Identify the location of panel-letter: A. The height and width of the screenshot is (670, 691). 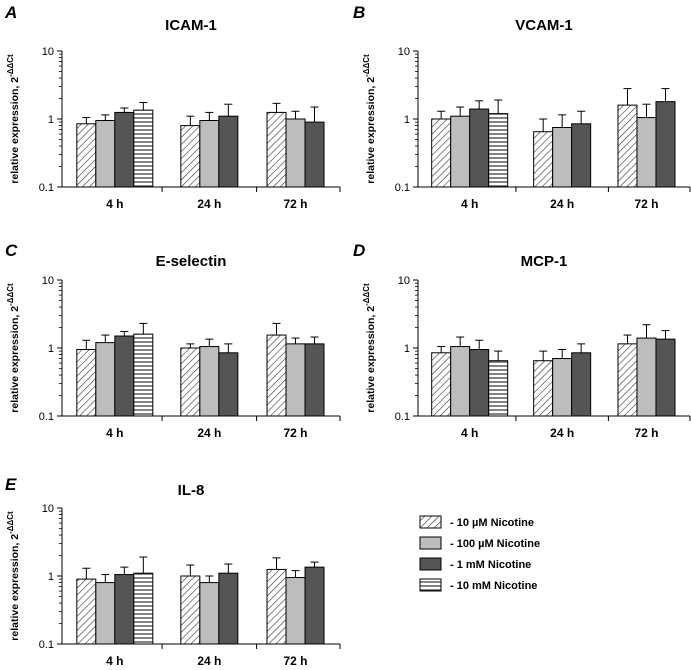
(10, 12).